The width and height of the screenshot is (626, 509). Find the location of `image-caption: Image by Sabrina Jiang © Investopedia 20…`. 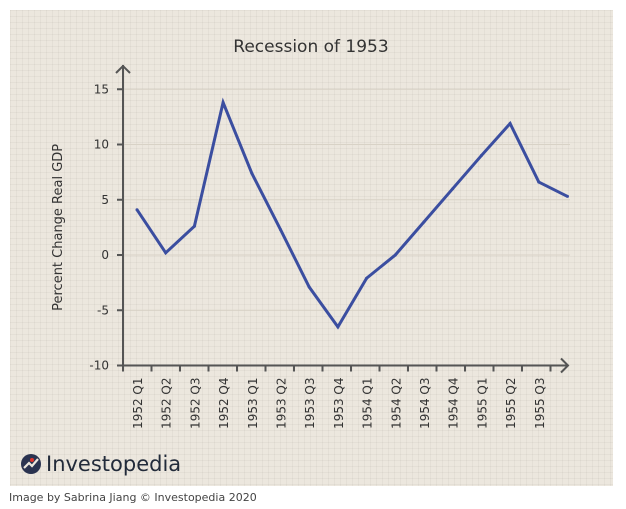

image-caption: Image by Sabrina Jiang © Investopedia 20… is located at coordinates (133, 497).